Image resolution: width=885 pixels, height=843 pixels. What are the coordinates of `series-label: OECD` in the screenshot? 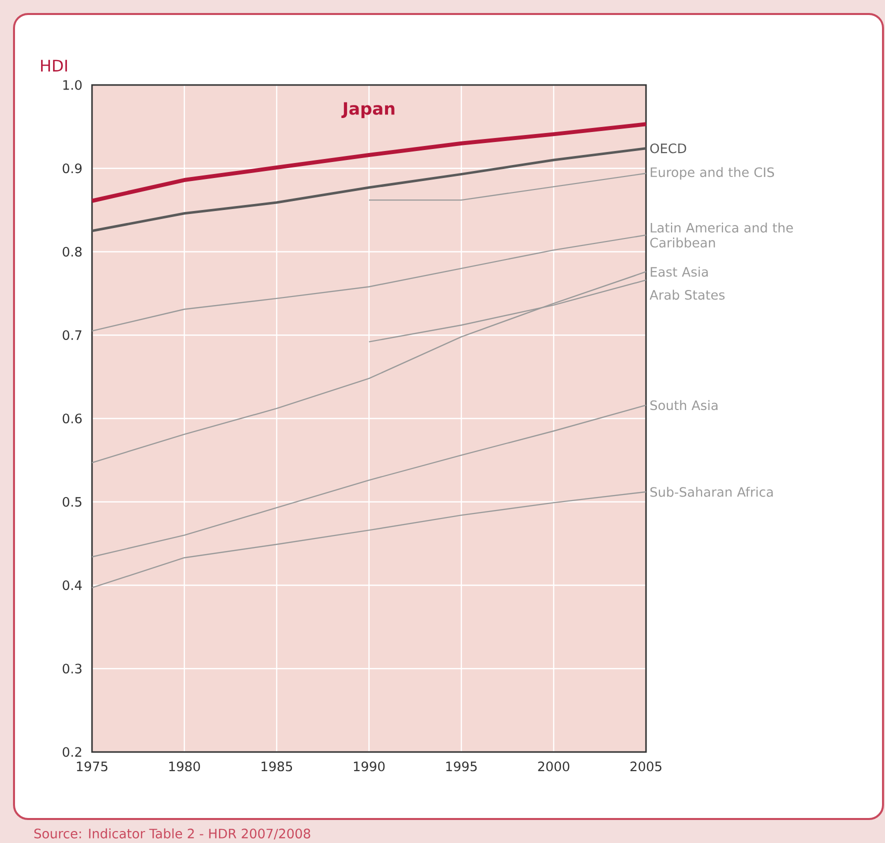 It's located at (668, 148).